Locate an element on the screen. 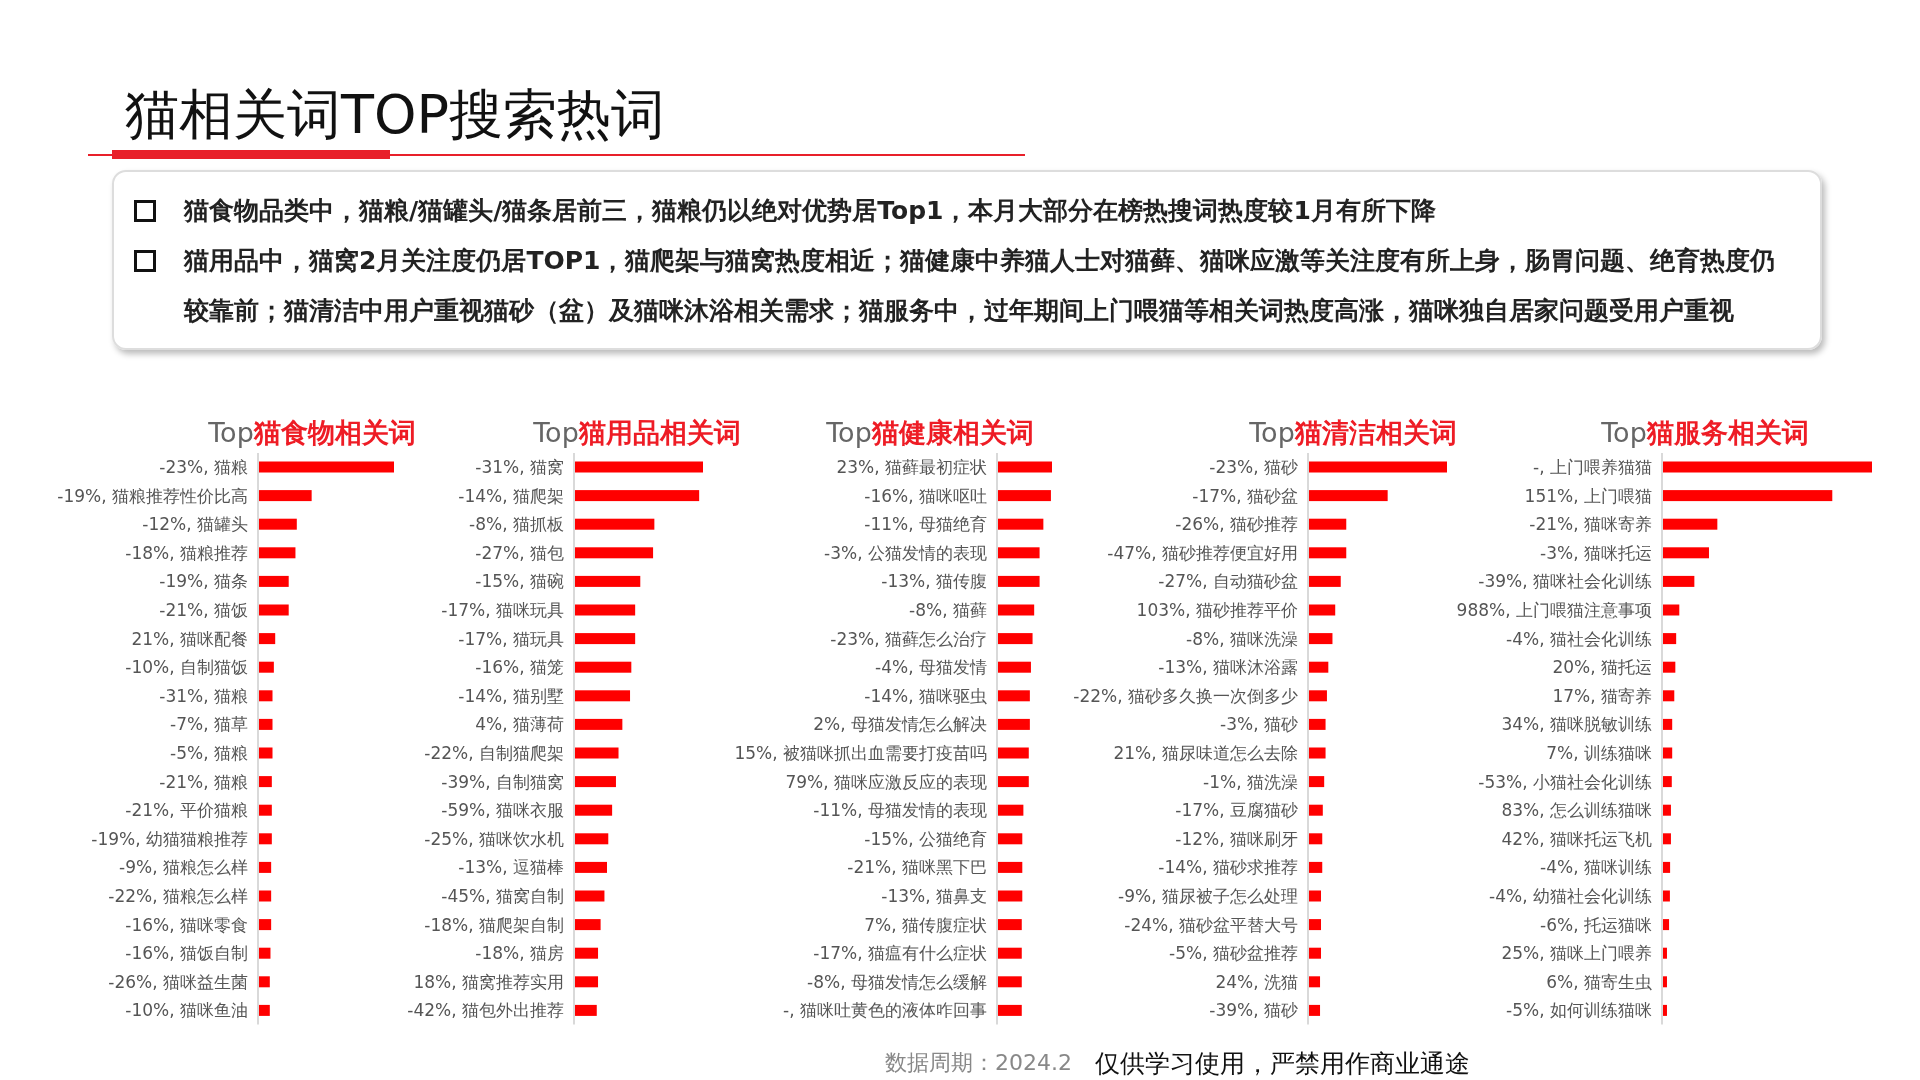  y-tick-label: 4%, 猫薄荷 is located at coordinates (519, 724).